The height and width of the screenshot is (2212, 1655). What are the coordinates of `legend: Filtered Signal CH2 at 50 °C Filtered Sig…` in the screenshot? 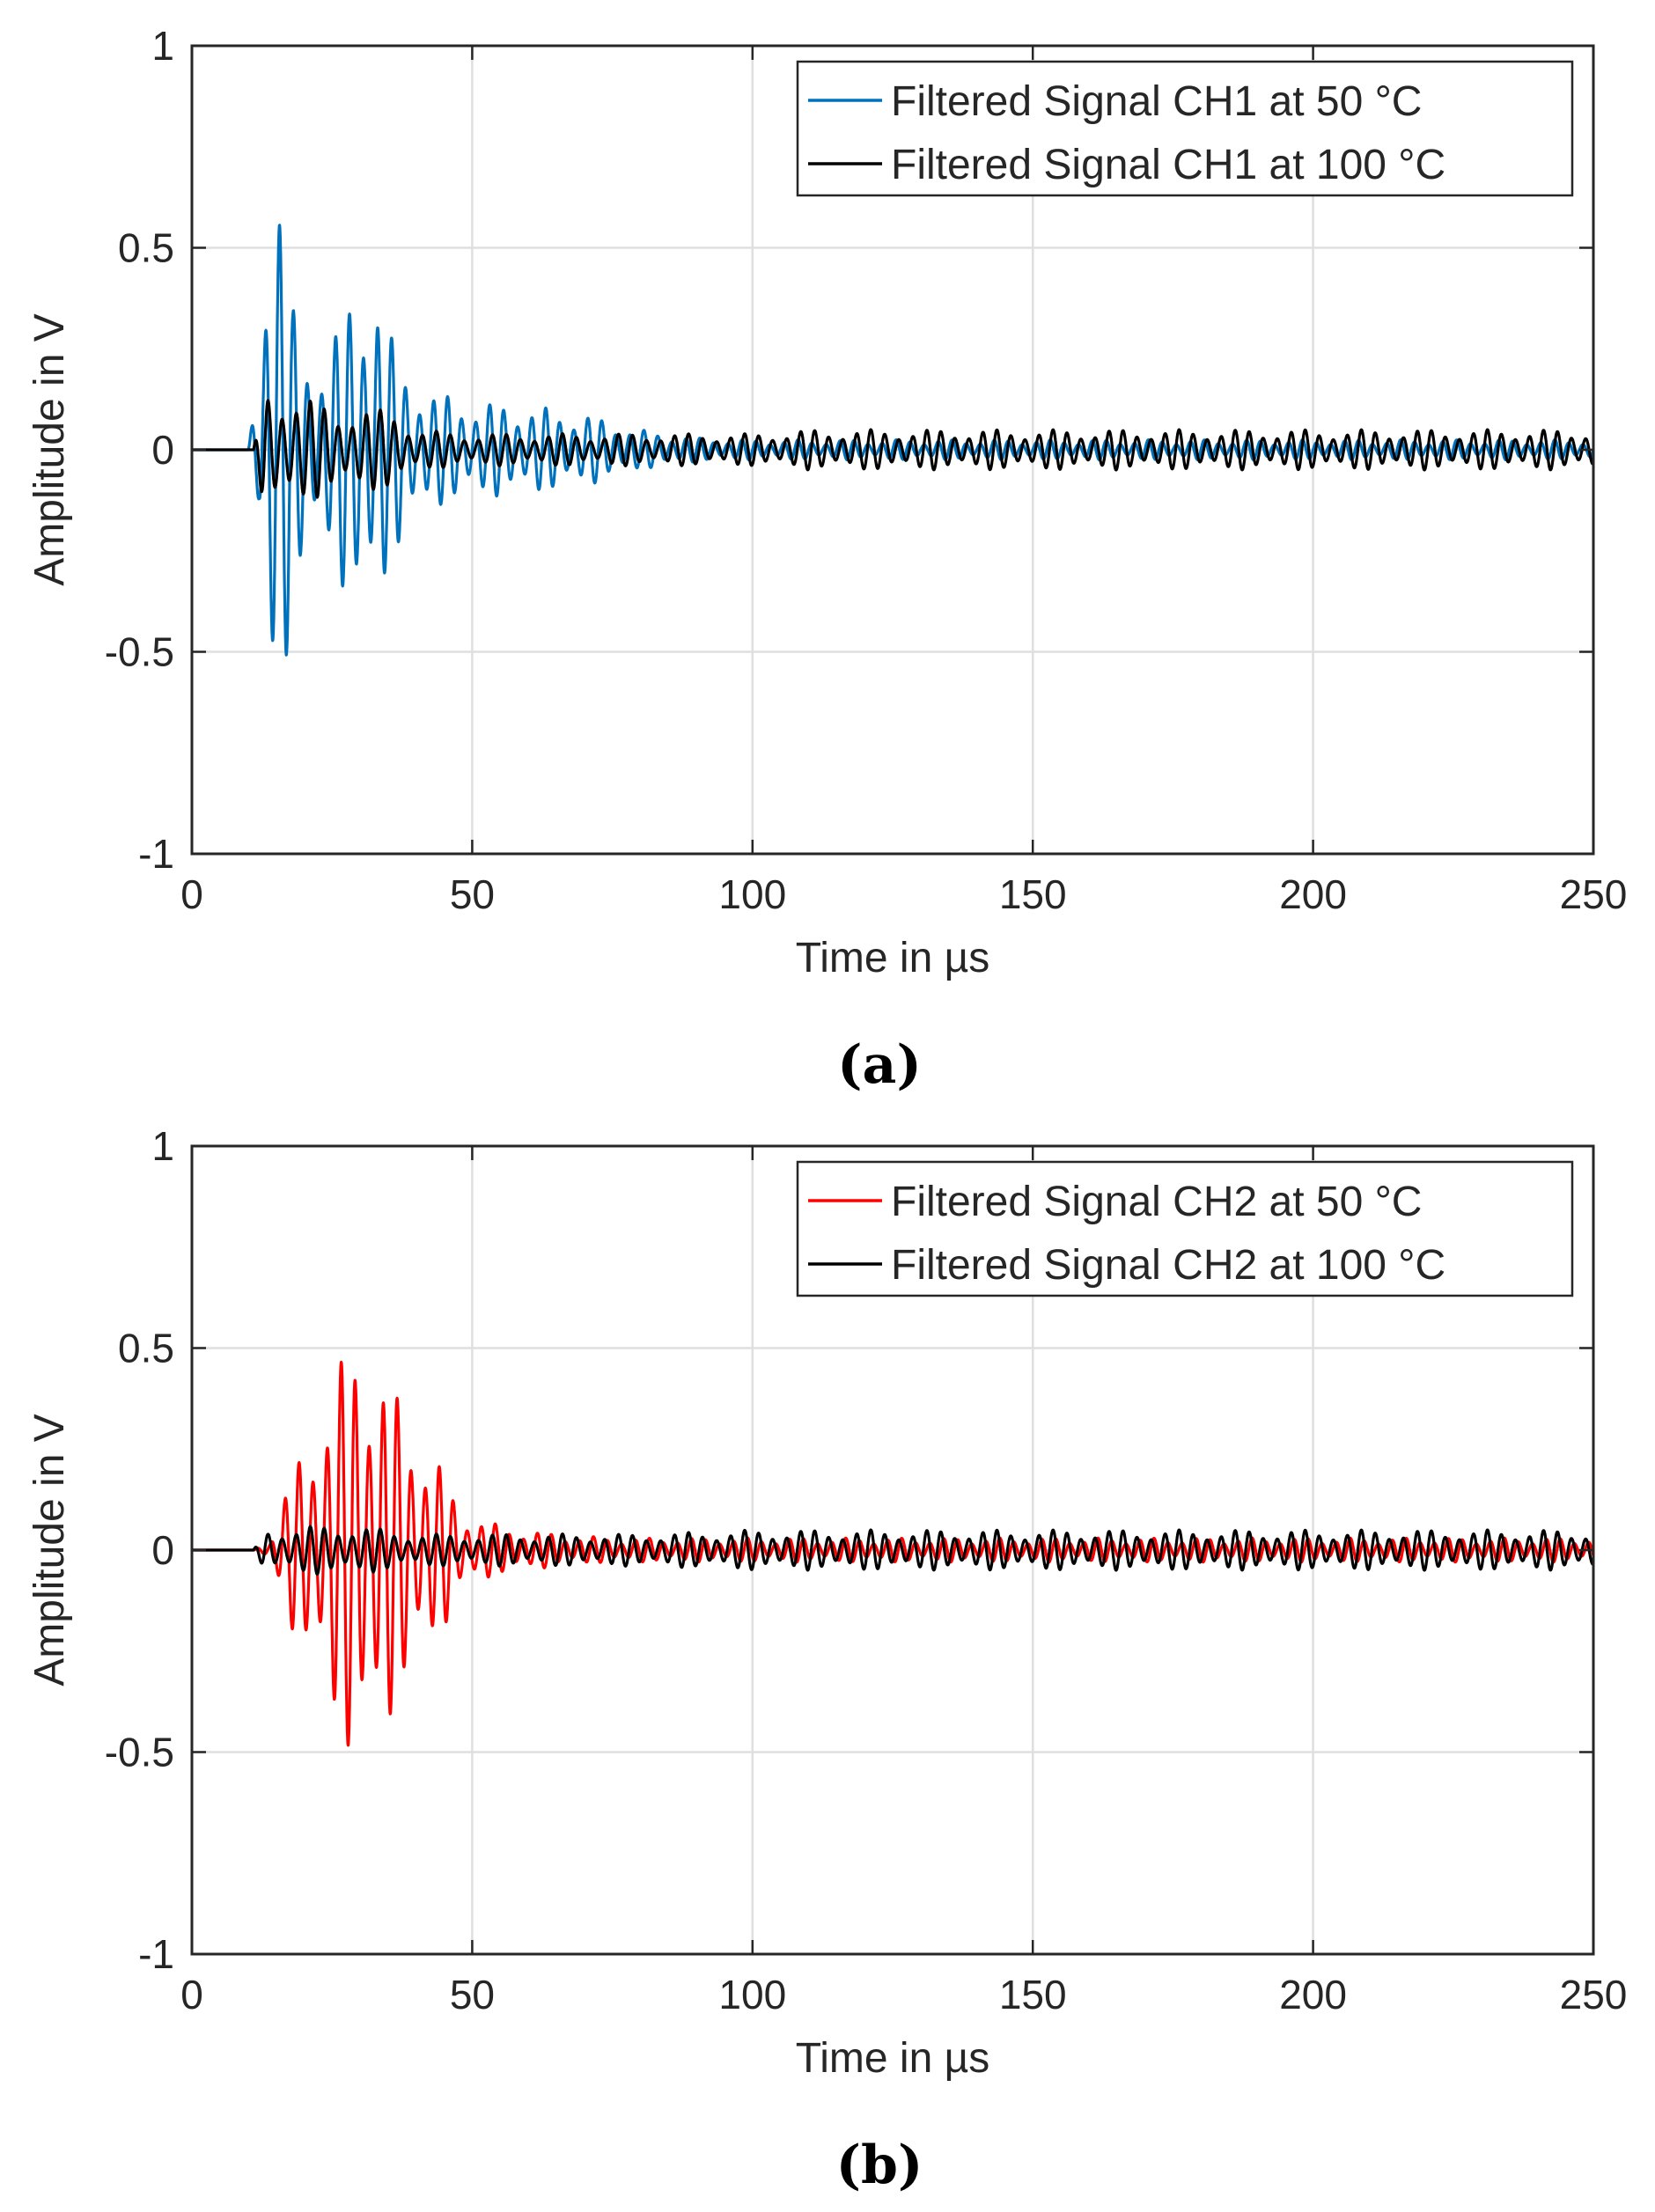 It's located at (1185, 1229).